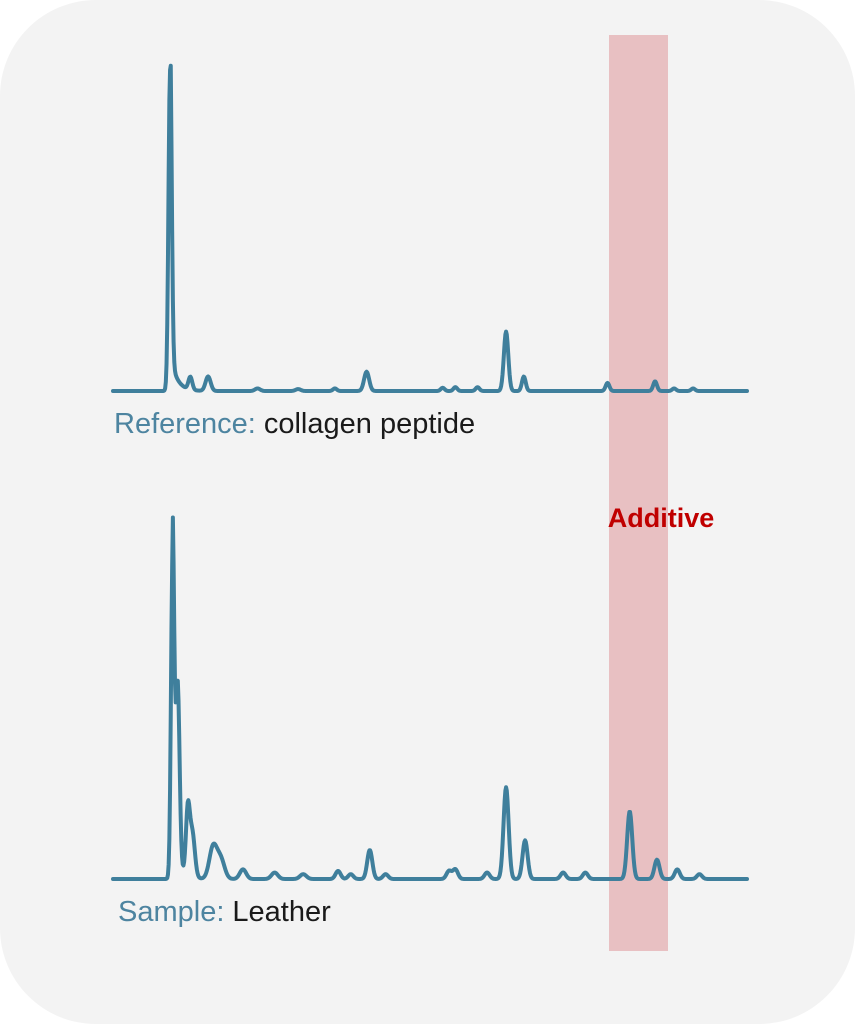  Describe the element at coordinates (661, 518) in the screenshot. I see `additive-label: Additive` at that location.